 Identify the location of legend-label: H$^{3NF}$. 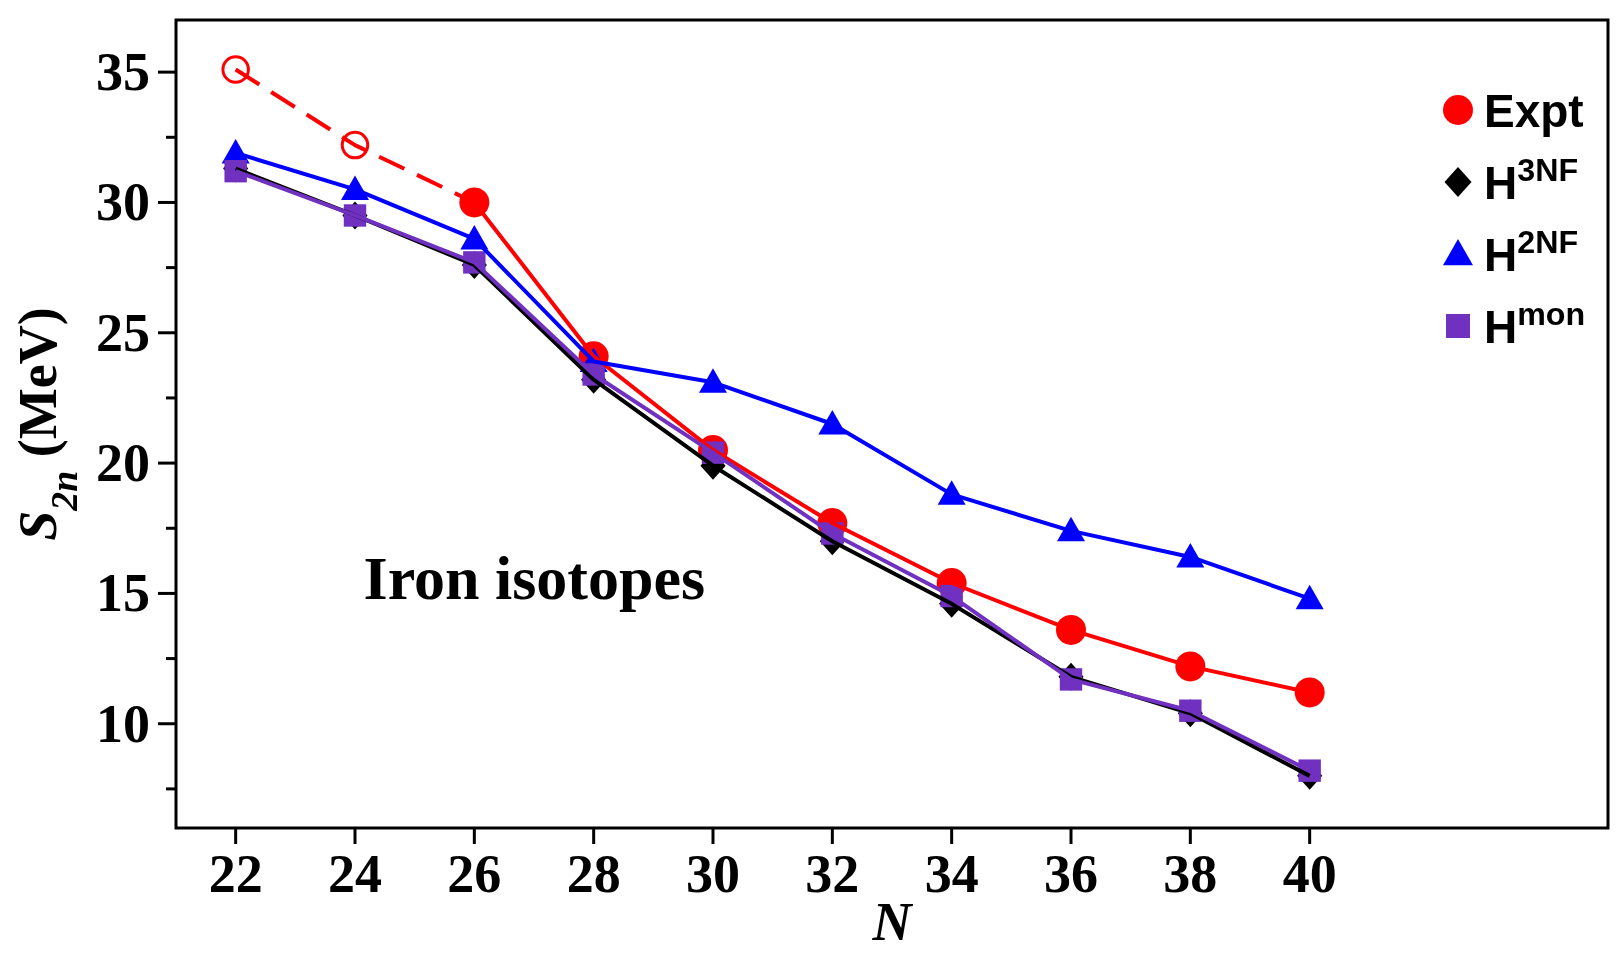
(1531, 180).